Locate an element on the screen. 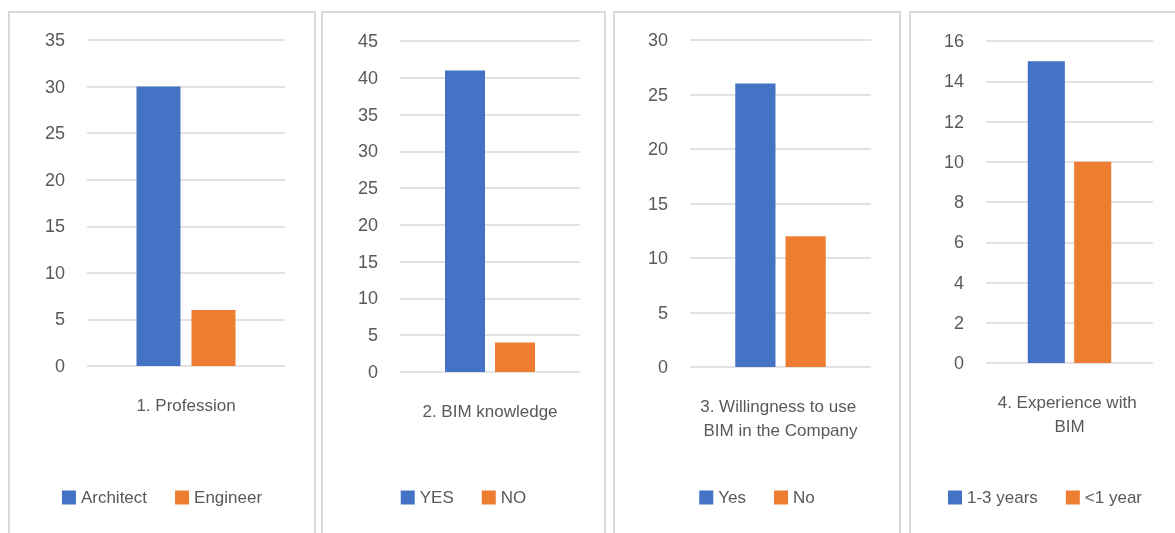  y-tick-label: 12 is located at coordinates (953, 121).